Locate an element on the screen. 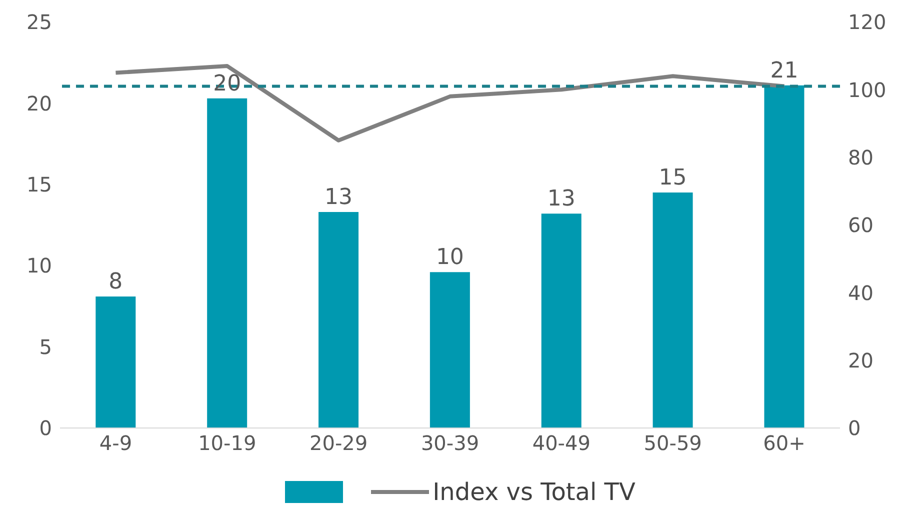 This screenshot has width=920, height=524. y-tick-label: 15 is located at coordinates (39, 184).